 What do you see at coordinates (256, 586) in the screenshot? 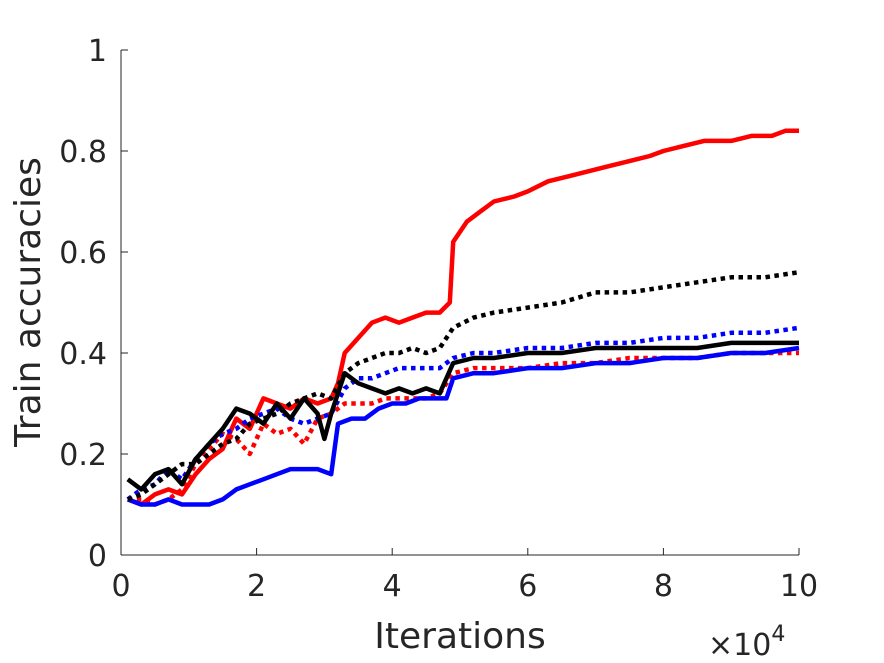
I see `x-tick-label: 2` at bounding box center [256, 586].